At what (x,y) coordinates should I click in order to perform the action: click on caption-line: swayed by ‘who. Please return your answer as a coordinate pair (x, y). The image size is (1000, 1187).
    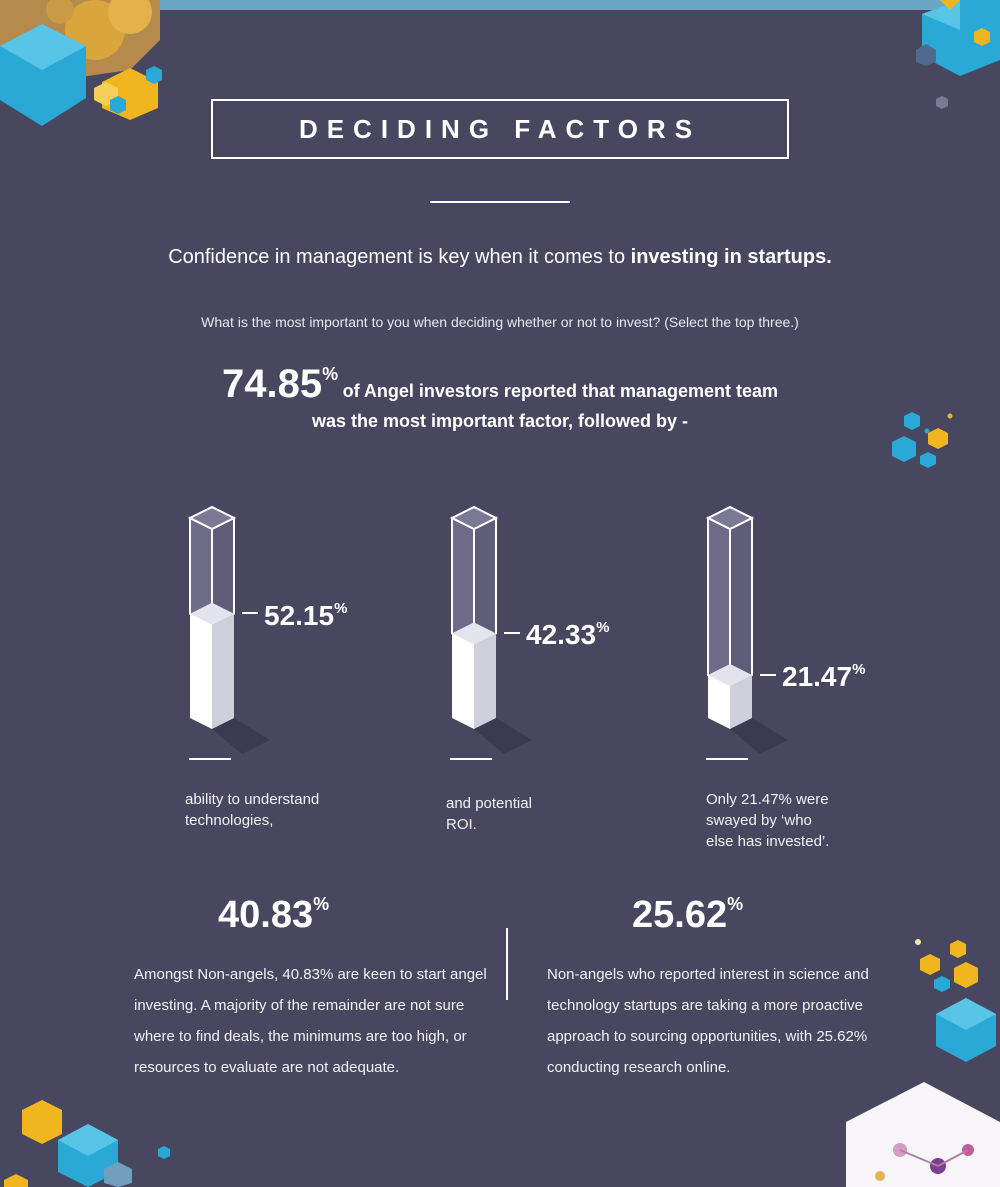
    Looking at the image, I should click on (759, 820).